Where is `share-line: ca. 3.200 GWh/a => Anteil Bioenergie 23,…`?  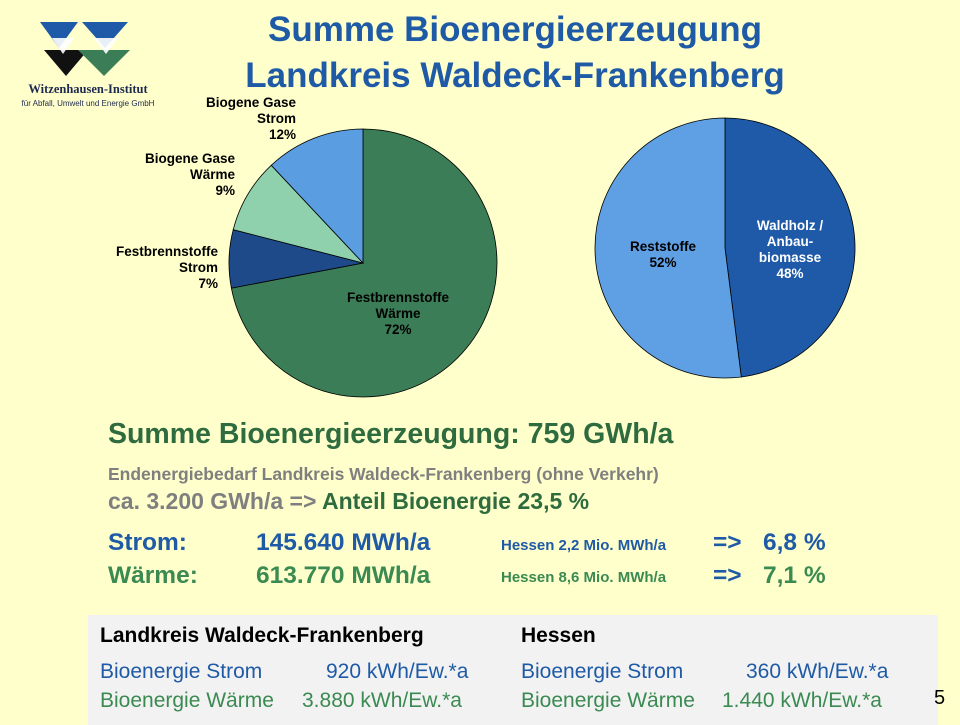 share-line: ca. 3.200 GWh/a => Anteil Bioenergie 23,… is located at coordinates (348, 501).